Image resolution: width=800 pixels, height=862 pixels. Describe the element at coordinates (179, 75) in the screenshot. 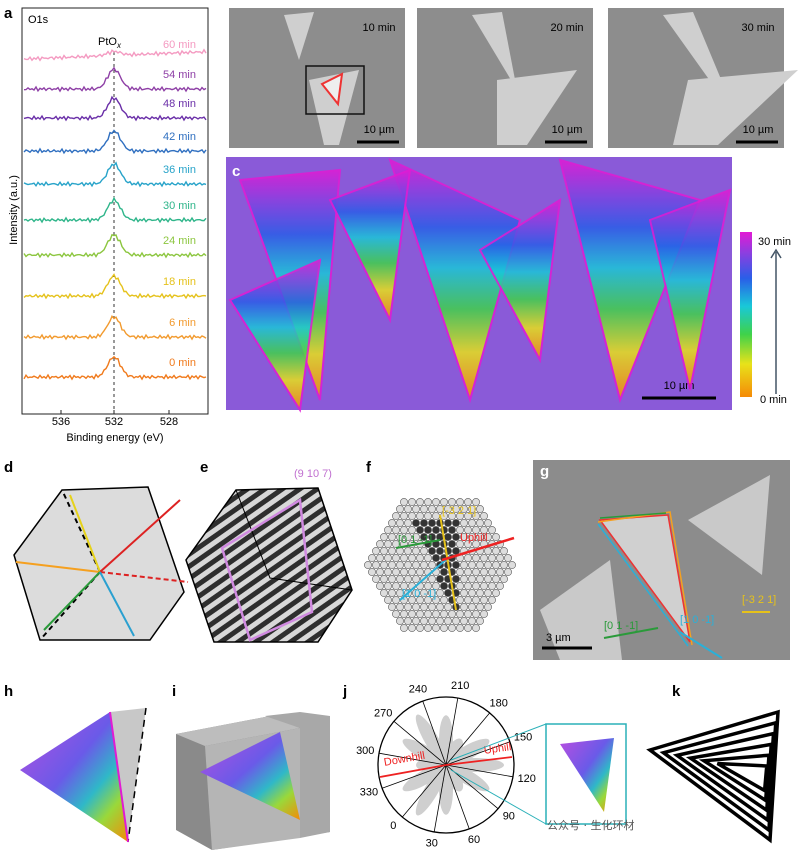

I see `spectrum-label: 54 min` at that location.